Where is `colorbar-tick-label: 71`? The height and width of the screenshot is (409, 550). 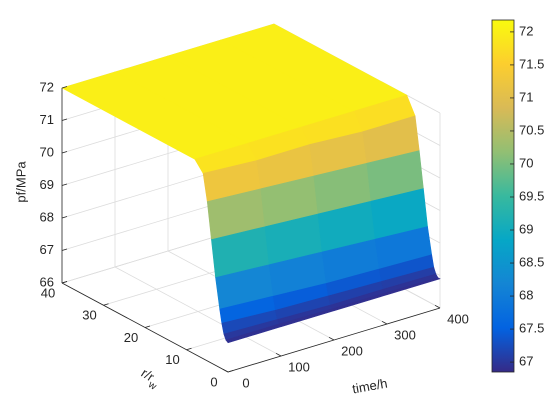
colorbar-tick-label: 71 is located at coordinates (526, 96).